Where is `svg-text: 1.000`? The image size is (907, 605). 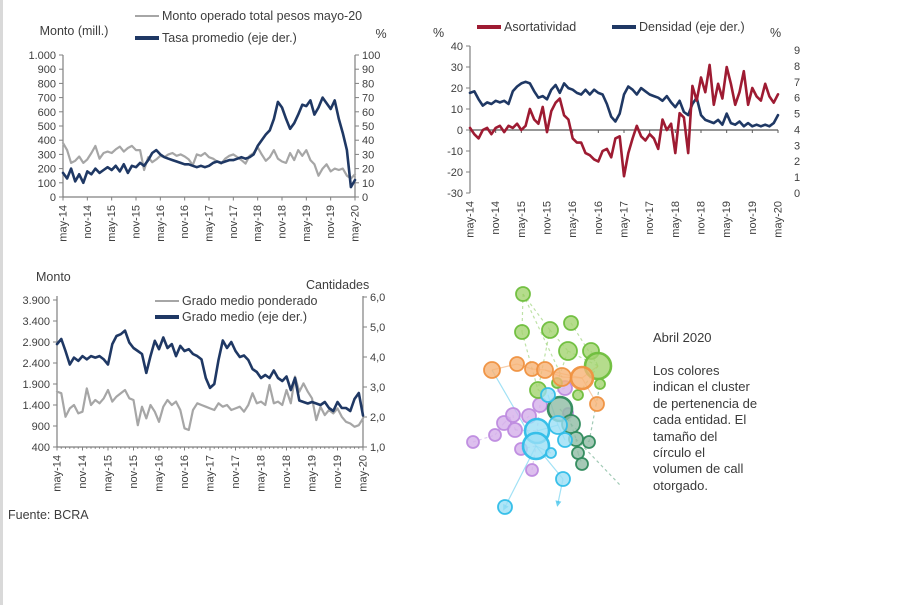
svg-text: 1.000 is located at coordinates (42, 56).